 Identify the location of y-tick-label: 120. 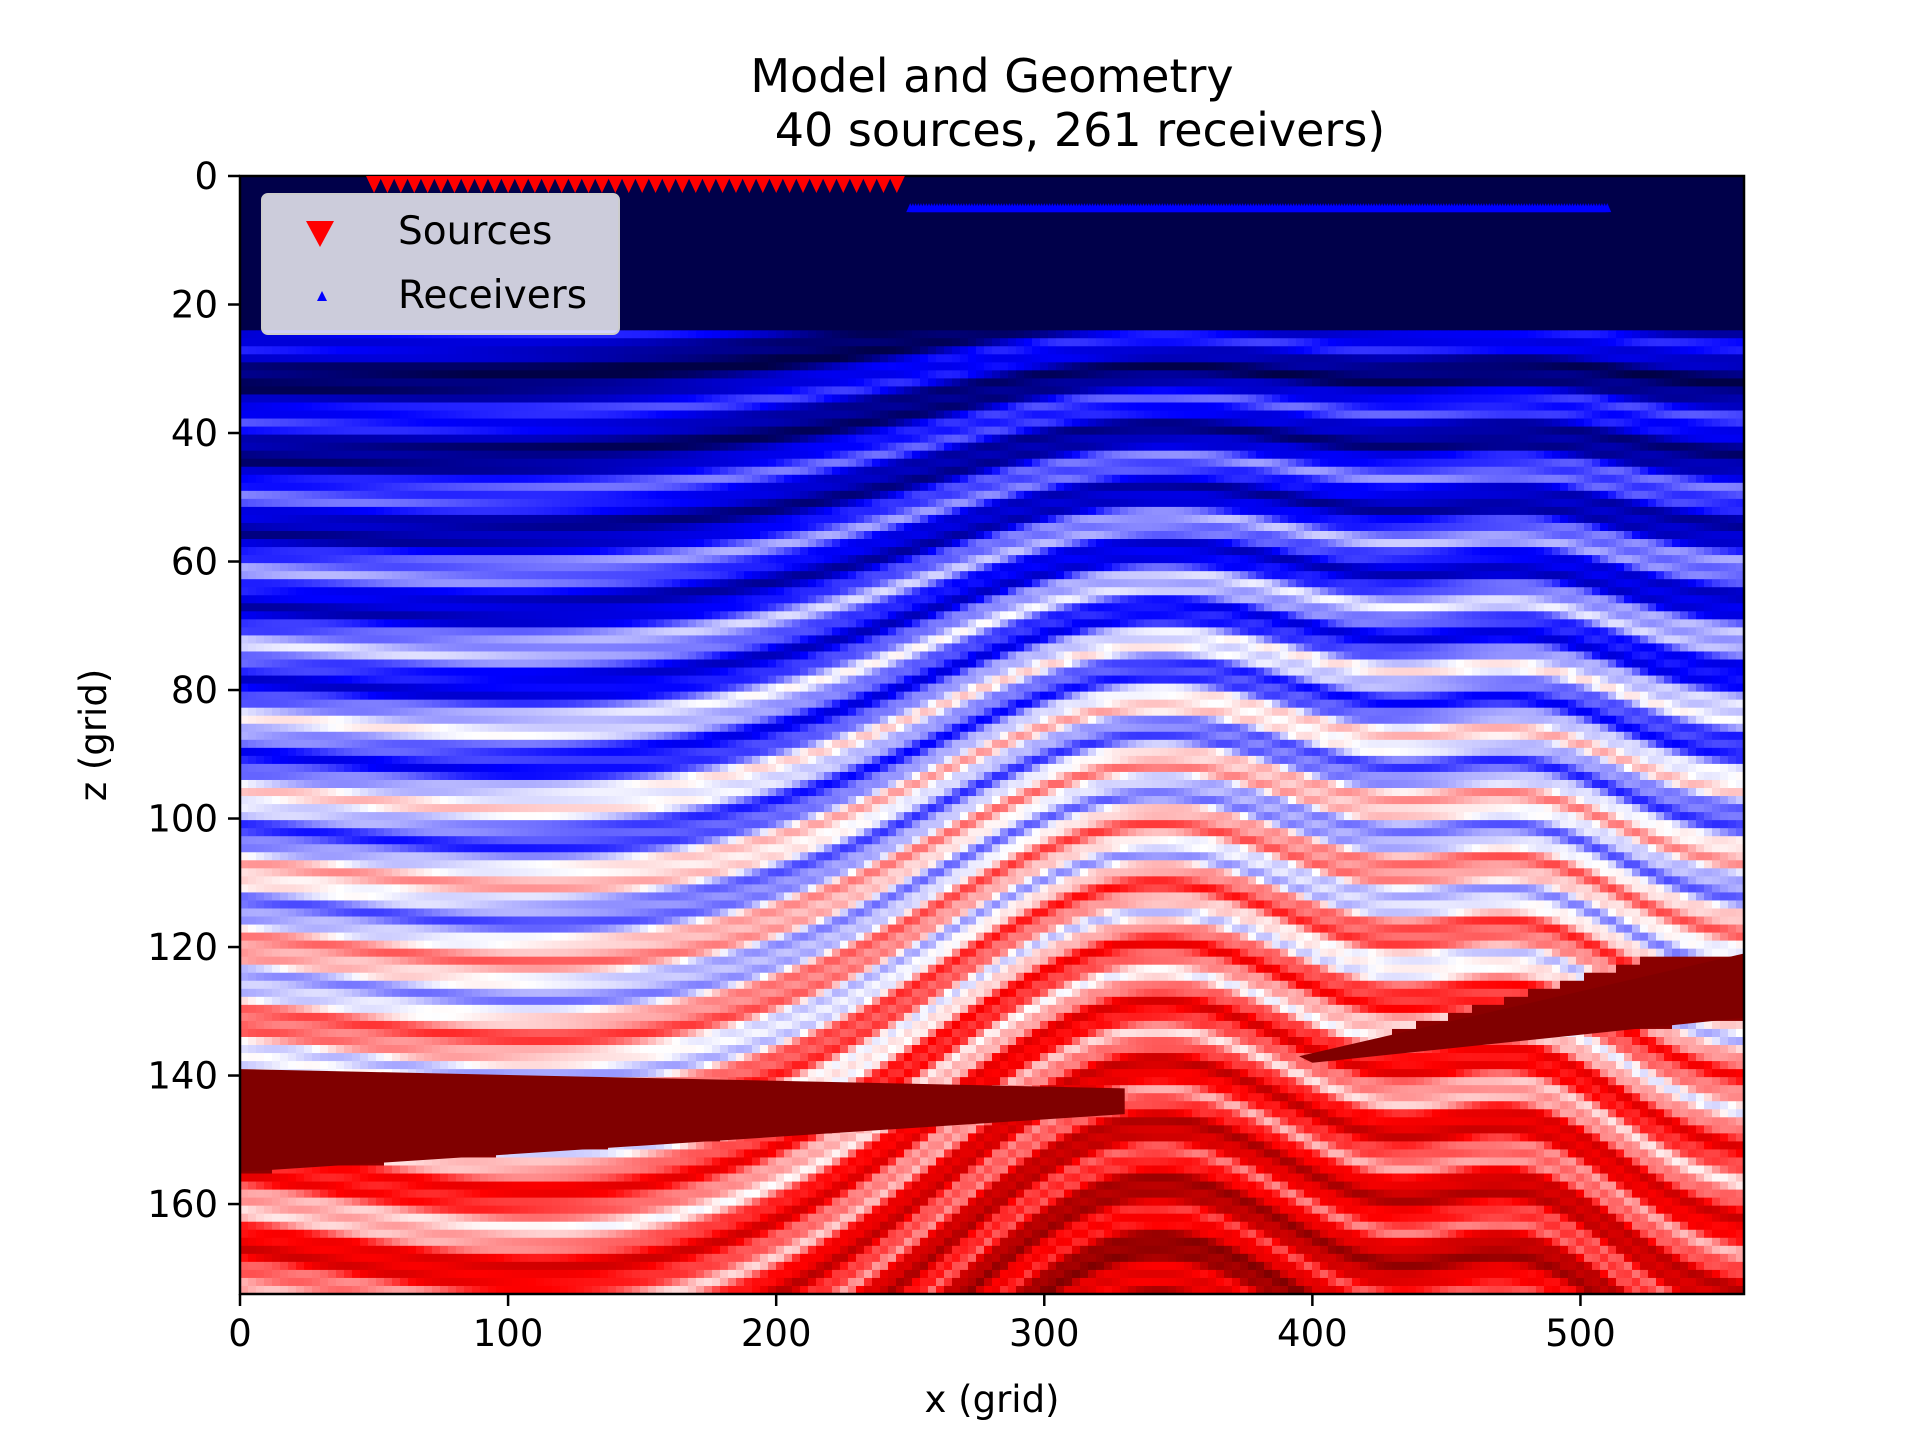
(182, 947).